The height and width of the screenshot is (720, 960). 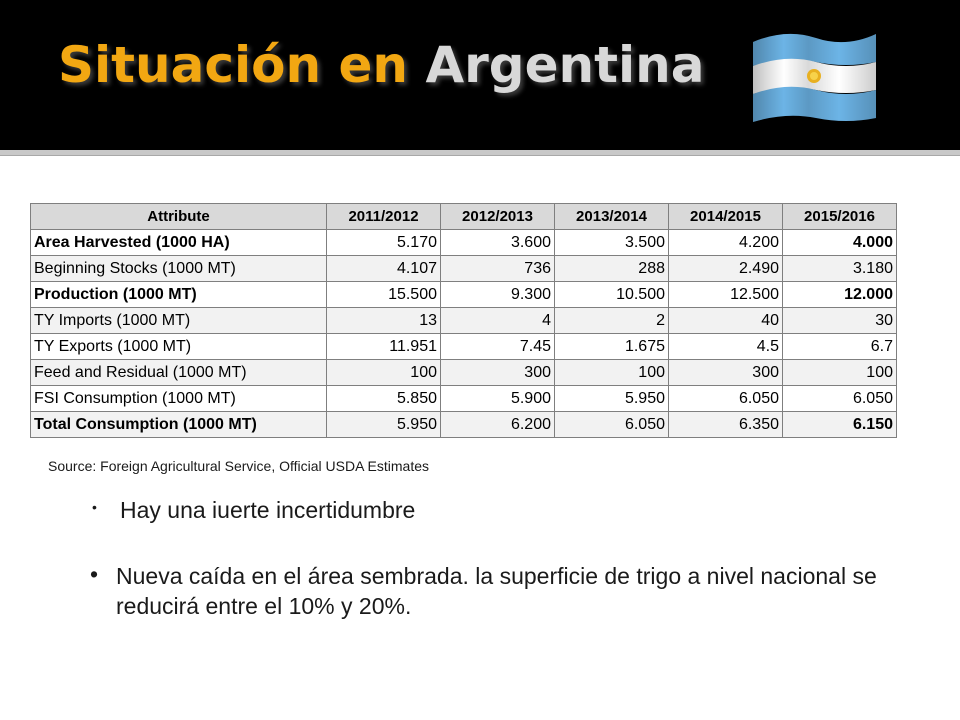 What do you see at coordinates (611, 268) in the screenshot?
I see `table-cell: 288` at bounding box center [611, 268].